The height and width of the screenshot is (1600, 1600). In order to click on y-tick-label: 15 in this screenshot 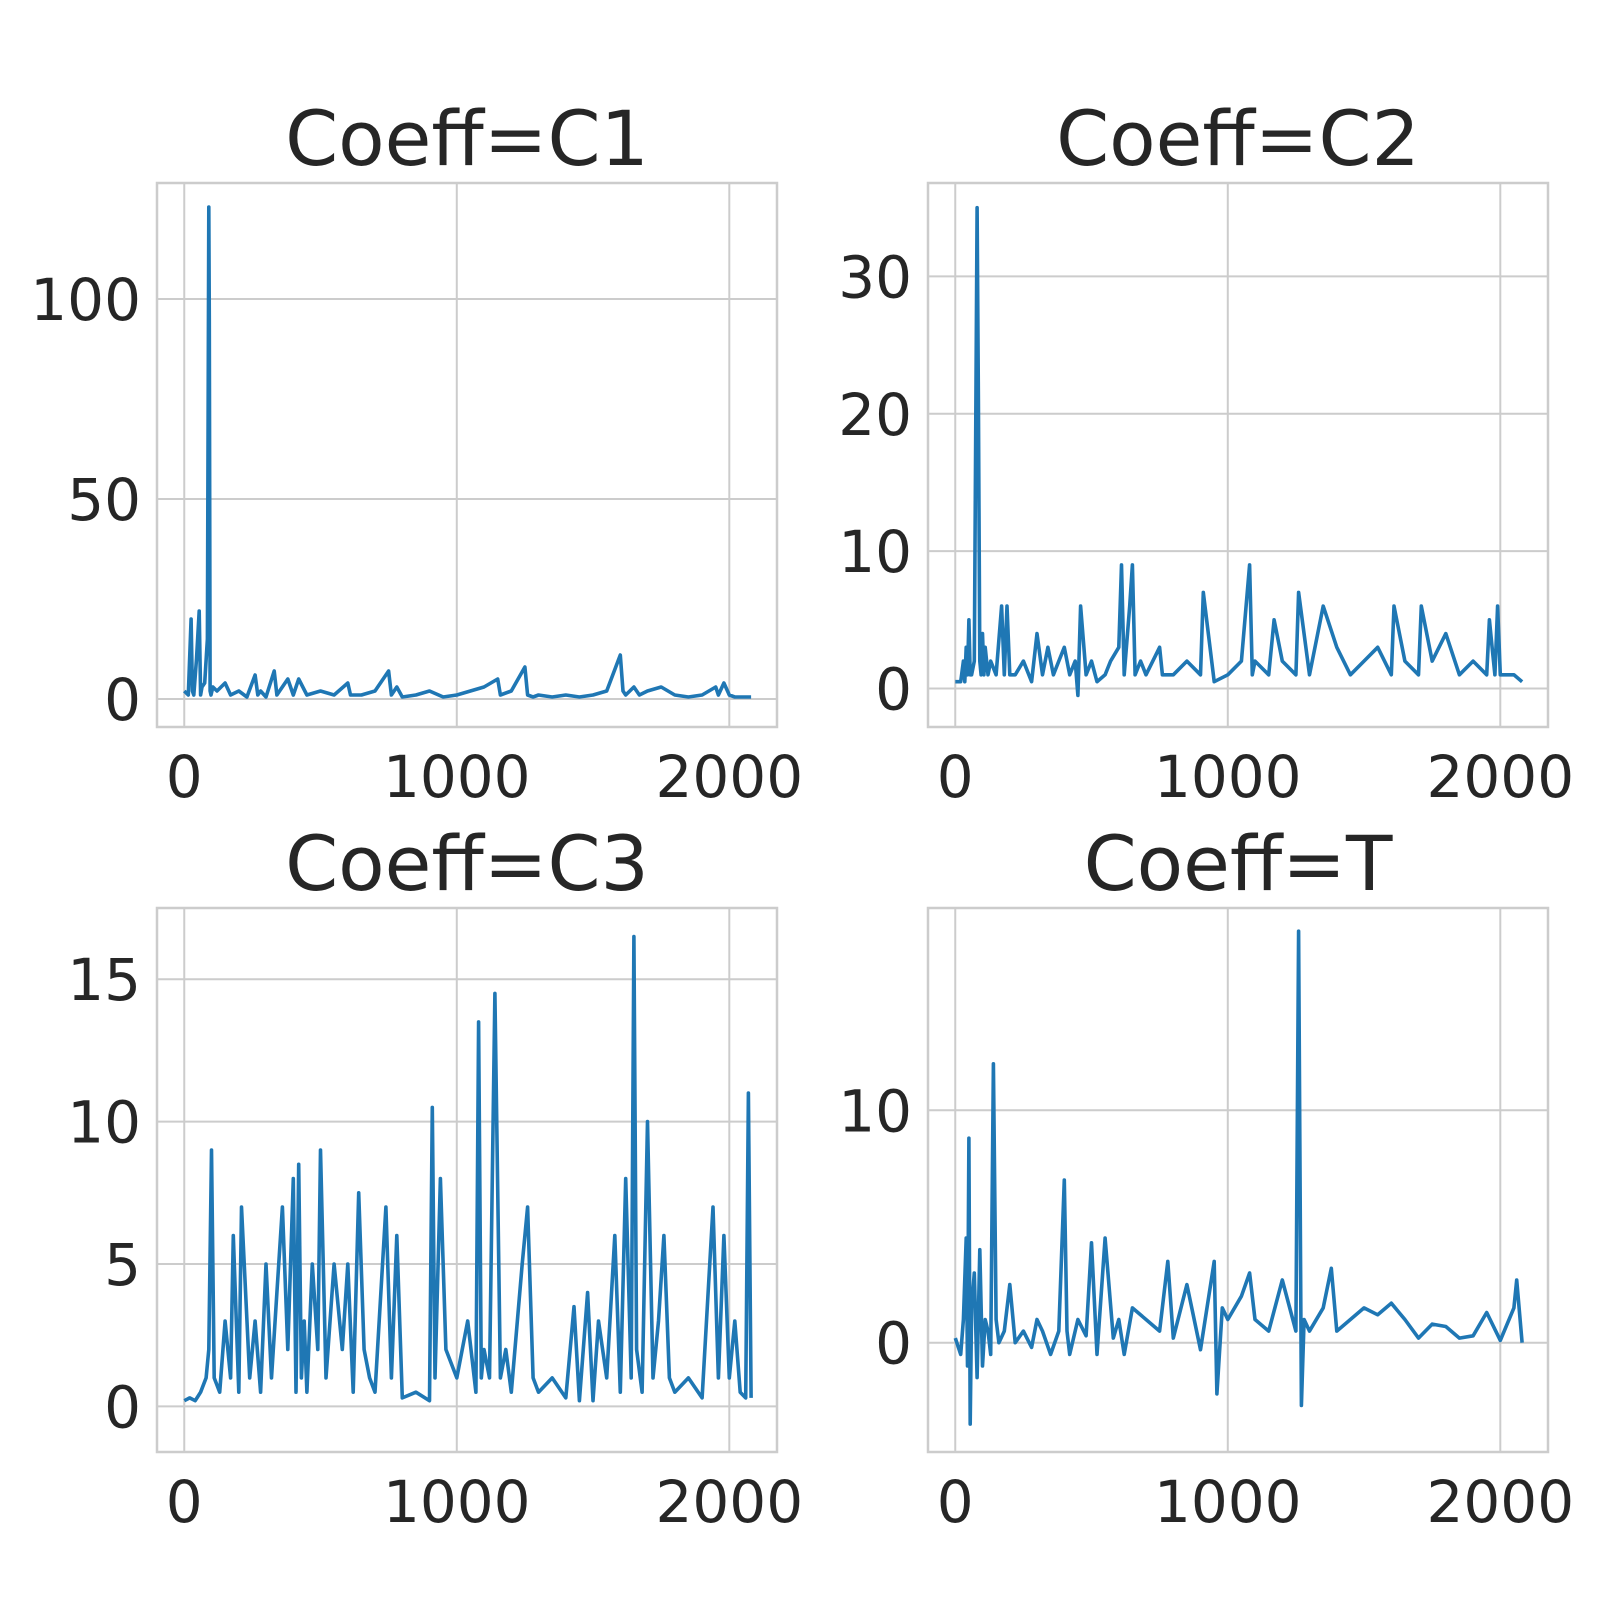, I will do `click(104, 980)`.